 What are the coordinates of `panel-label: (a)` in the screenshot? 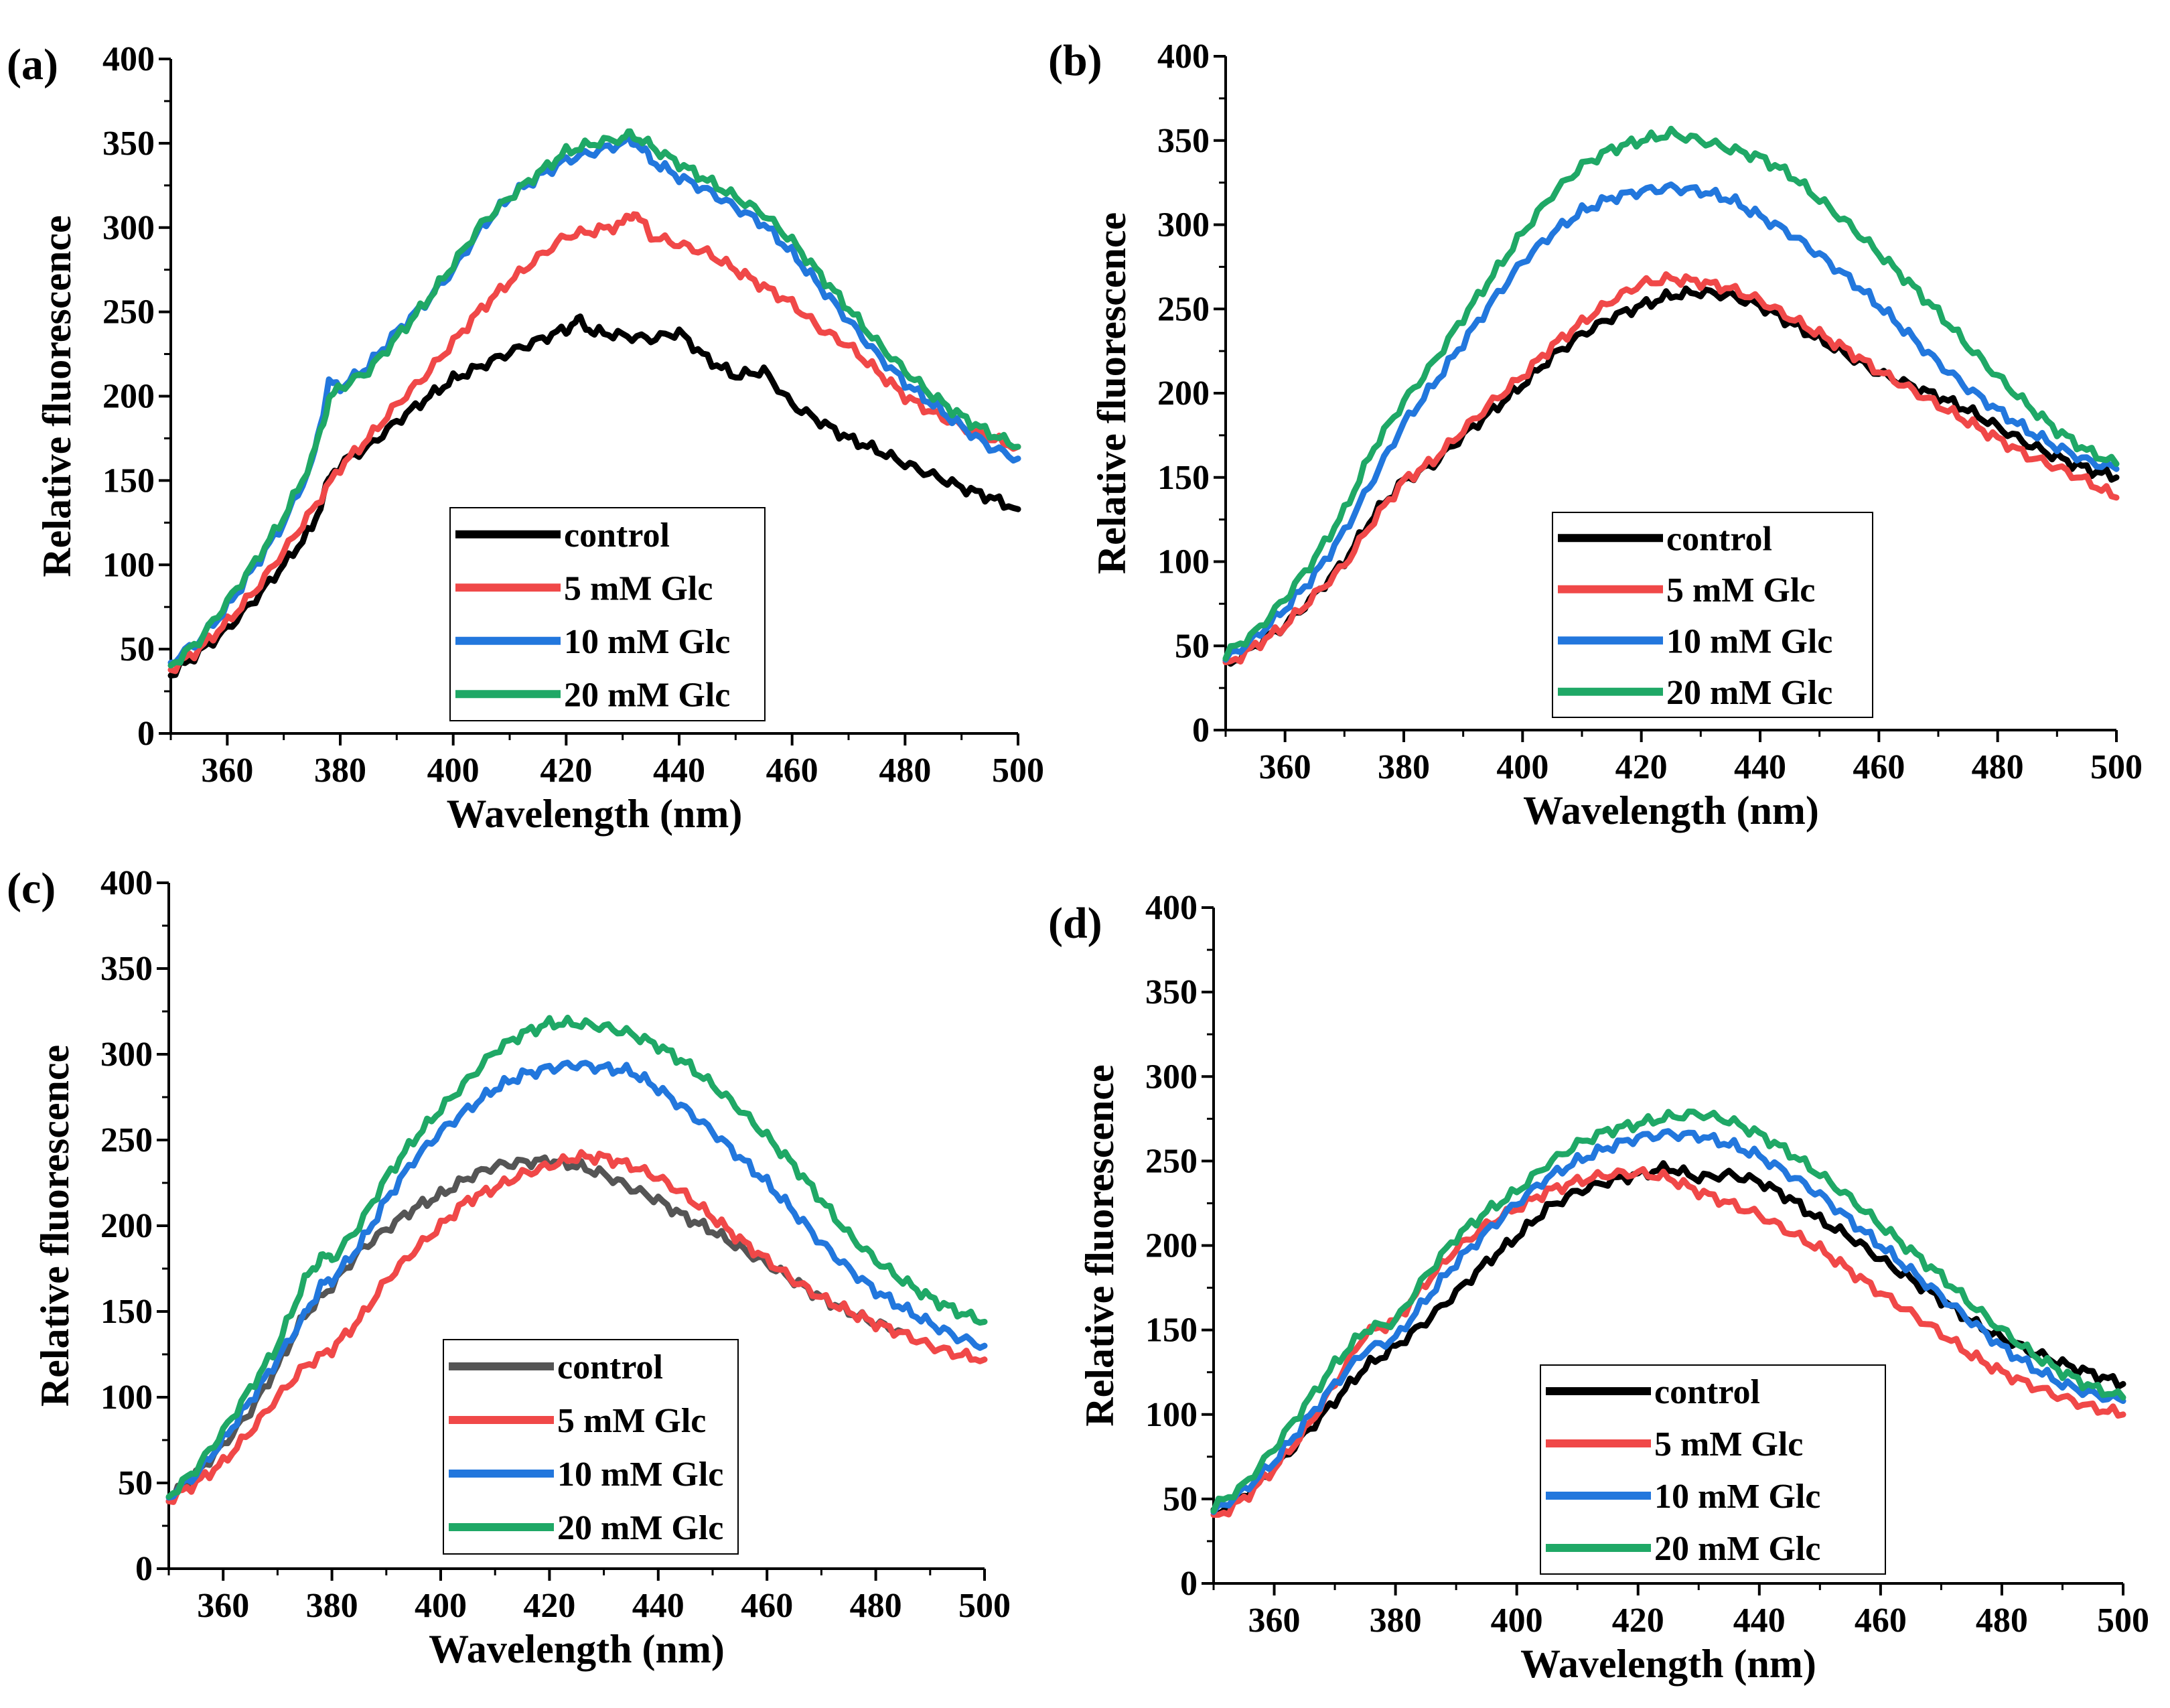 It's located at (32, 64).